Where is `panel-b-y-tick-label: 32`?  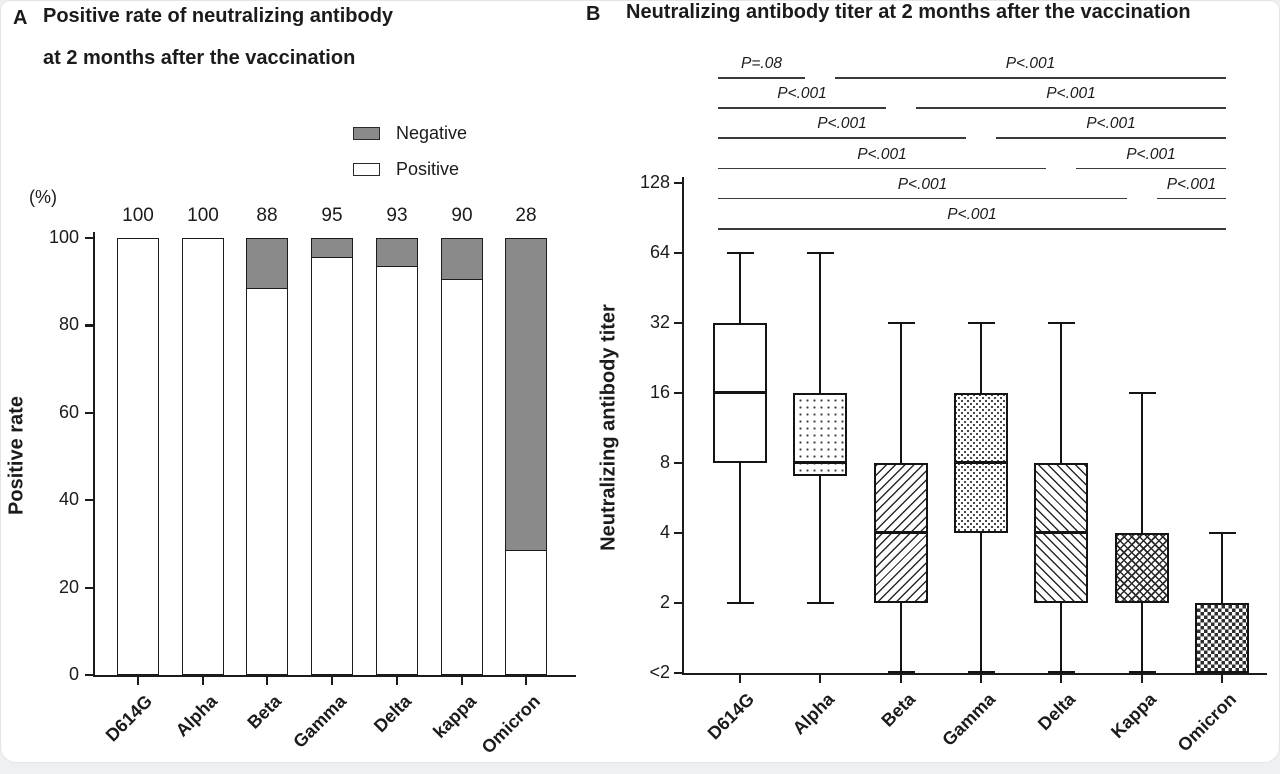 panel-b-y-tick-label: 32 is located at coordinates (659, 322).